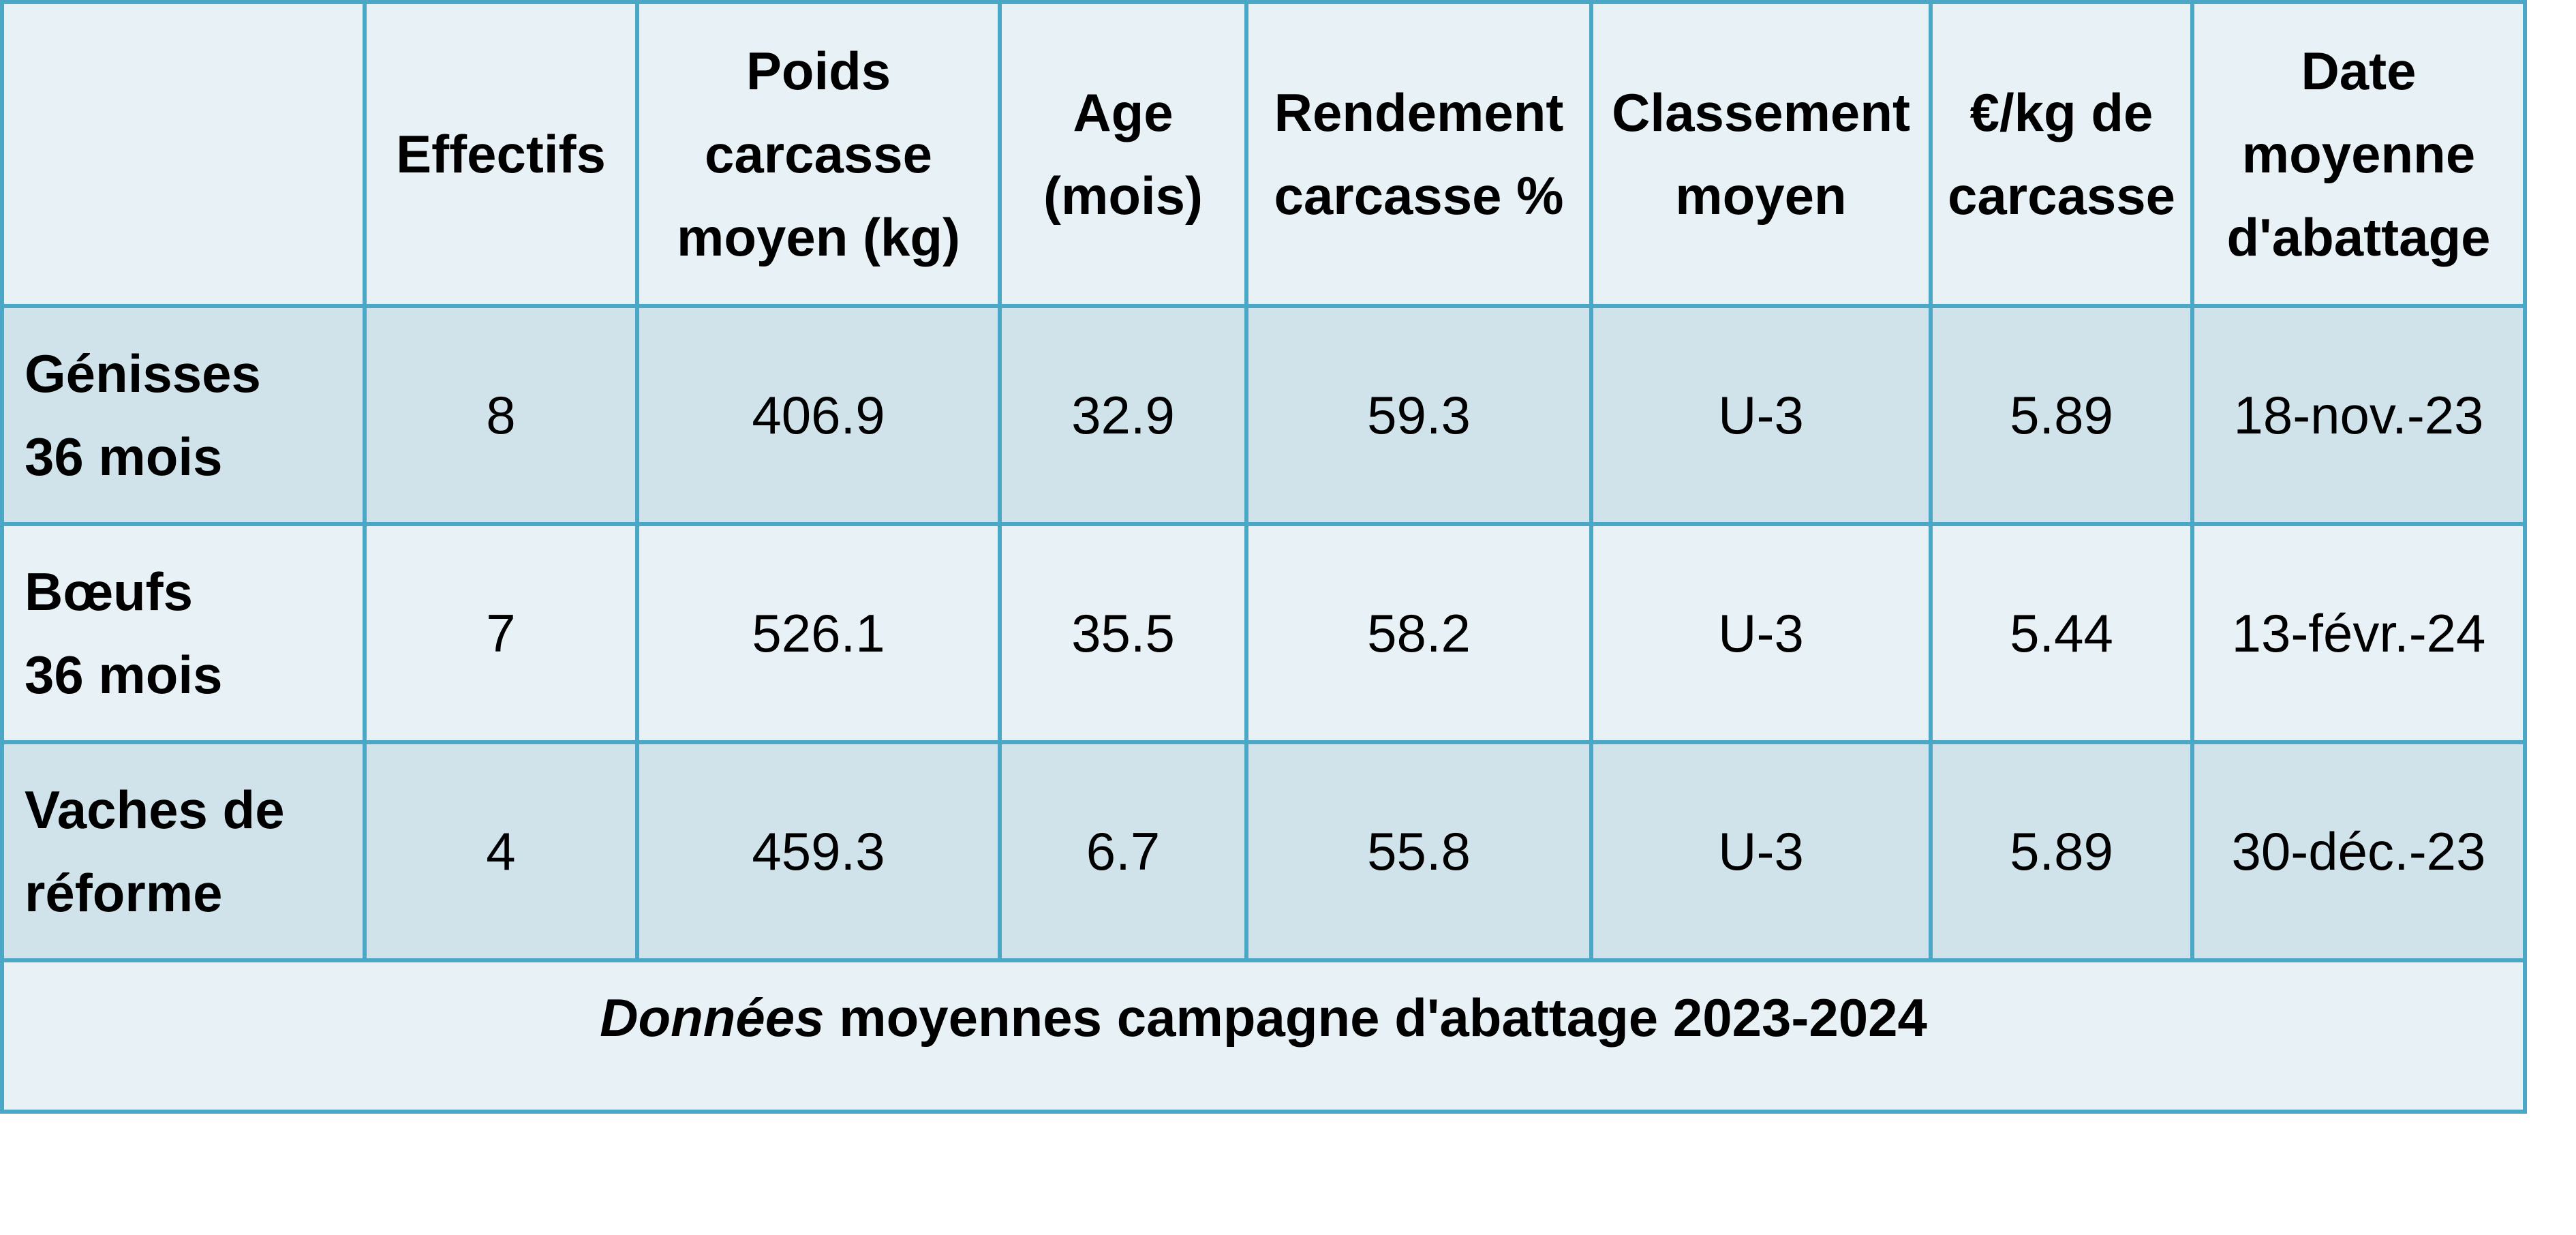  I want to click on cell-poids: 406.9, so click(818, 415).